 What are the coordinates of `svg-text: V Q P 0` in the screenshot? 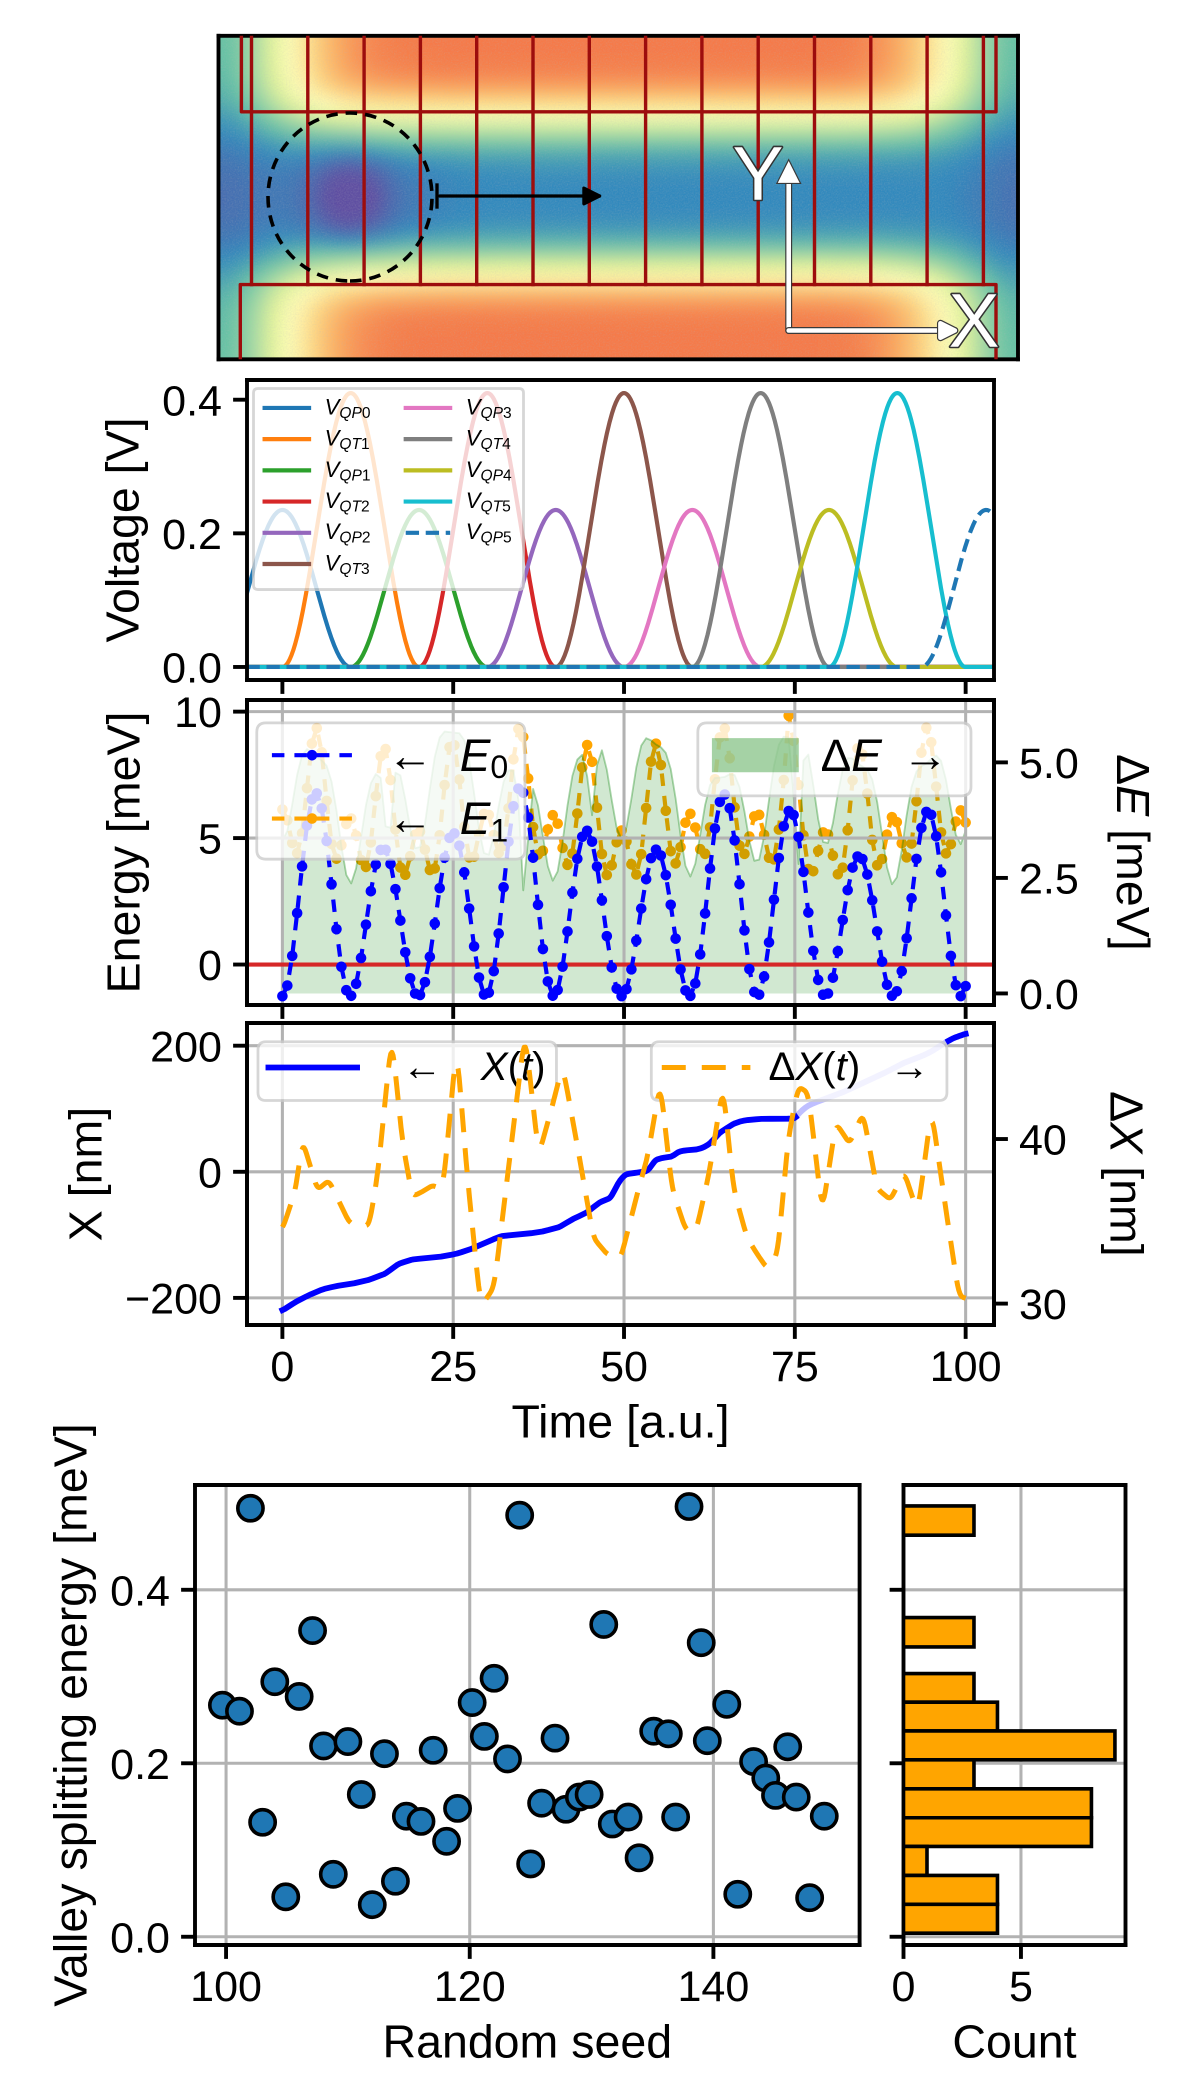 It's located at (348, 408).